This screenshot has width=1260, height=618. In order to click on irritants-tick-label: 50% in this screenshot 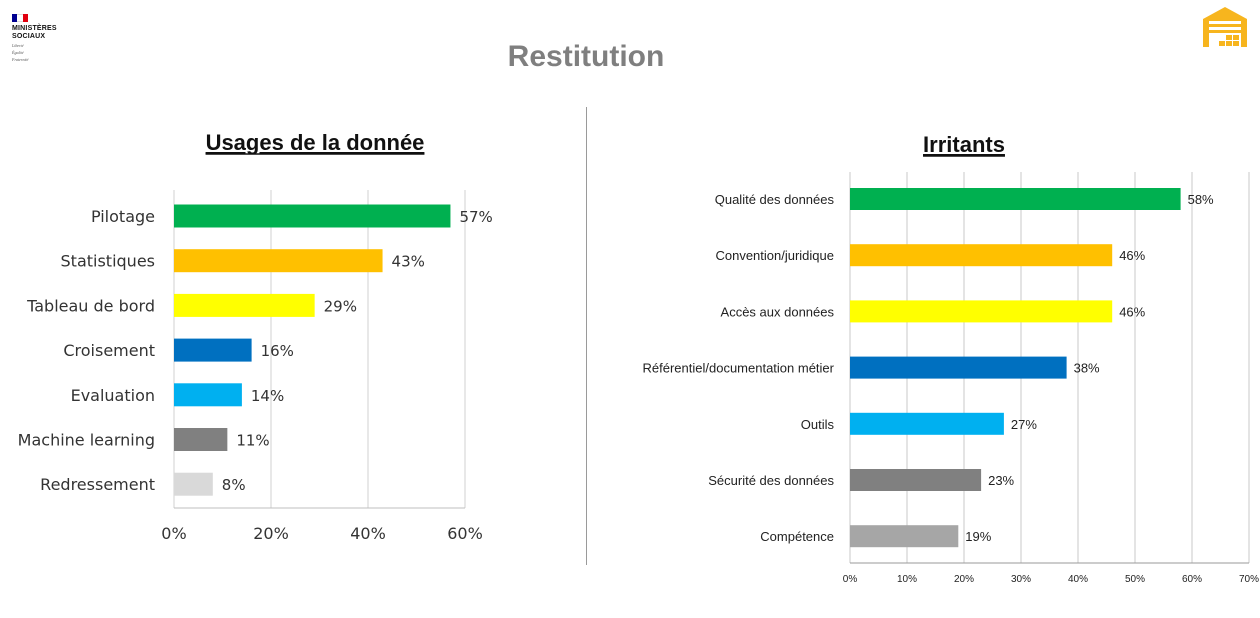, I will do `click(1135, 579)`.